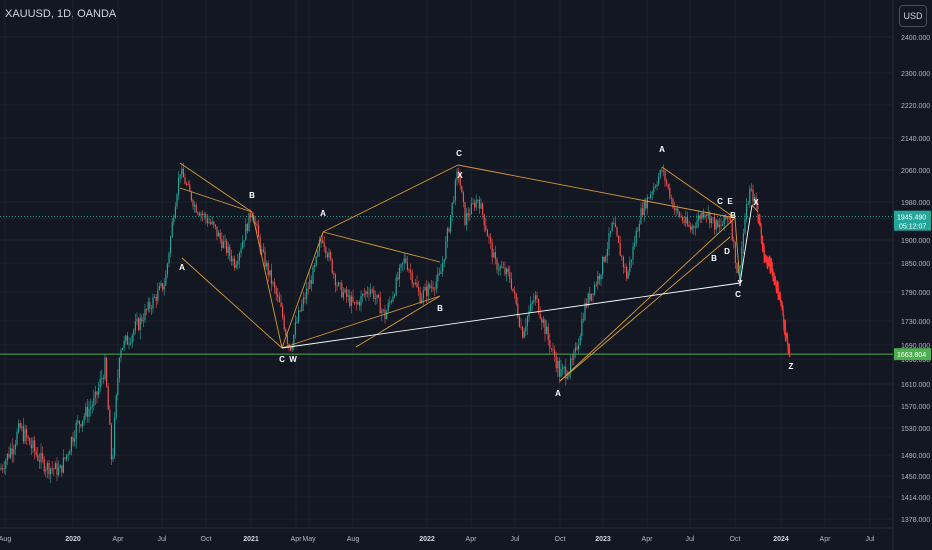 This screenshot has height=550, width=932. What do you see at coordinates (915, 203) in the screenshot?
I see `y-tick-label: 1980.000` at bounding box center [915, 203].